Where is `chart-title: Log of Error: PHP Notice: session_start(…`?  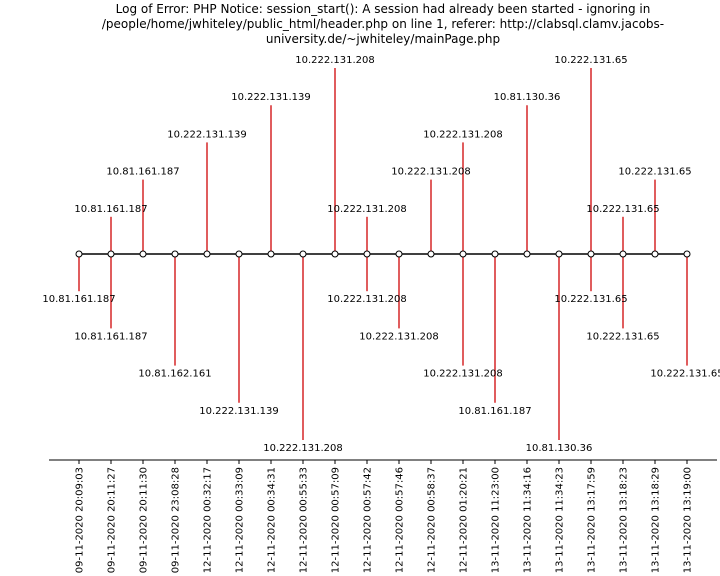
chart-title: Log of Error: PHP Notice: session_start(… is located at coordinates (383, 24).